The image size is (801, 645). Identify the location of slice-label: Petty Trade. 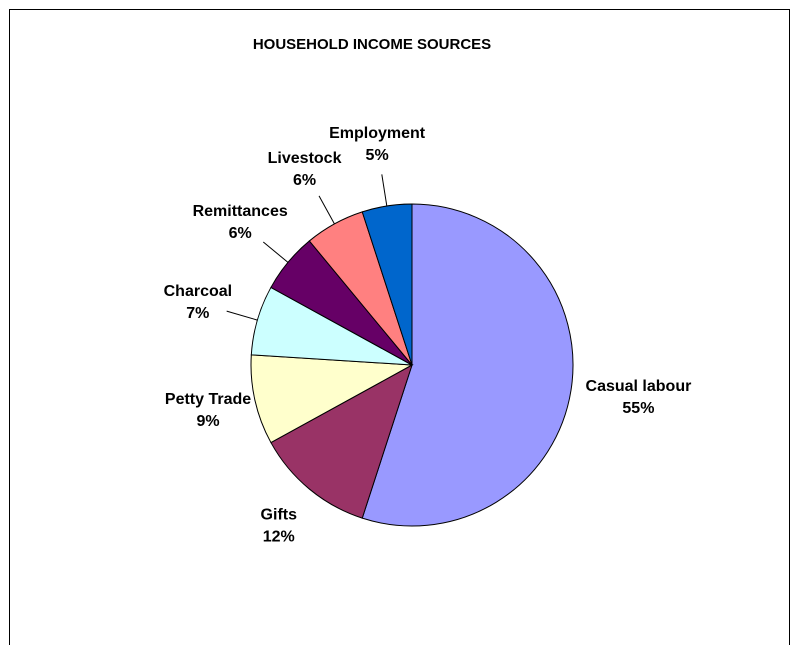
(208, 399).